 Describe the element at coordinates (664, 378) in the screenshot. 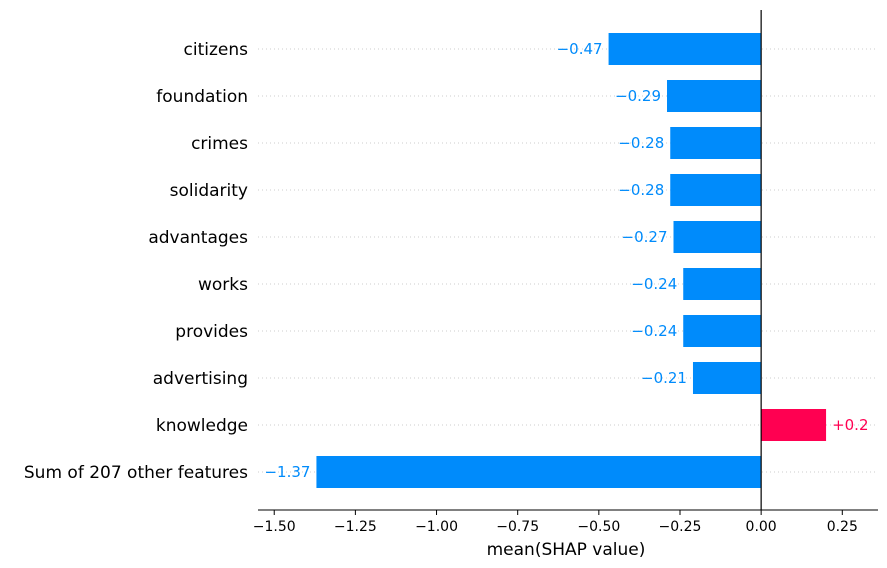

I see `value-label: −0.21` at that location.